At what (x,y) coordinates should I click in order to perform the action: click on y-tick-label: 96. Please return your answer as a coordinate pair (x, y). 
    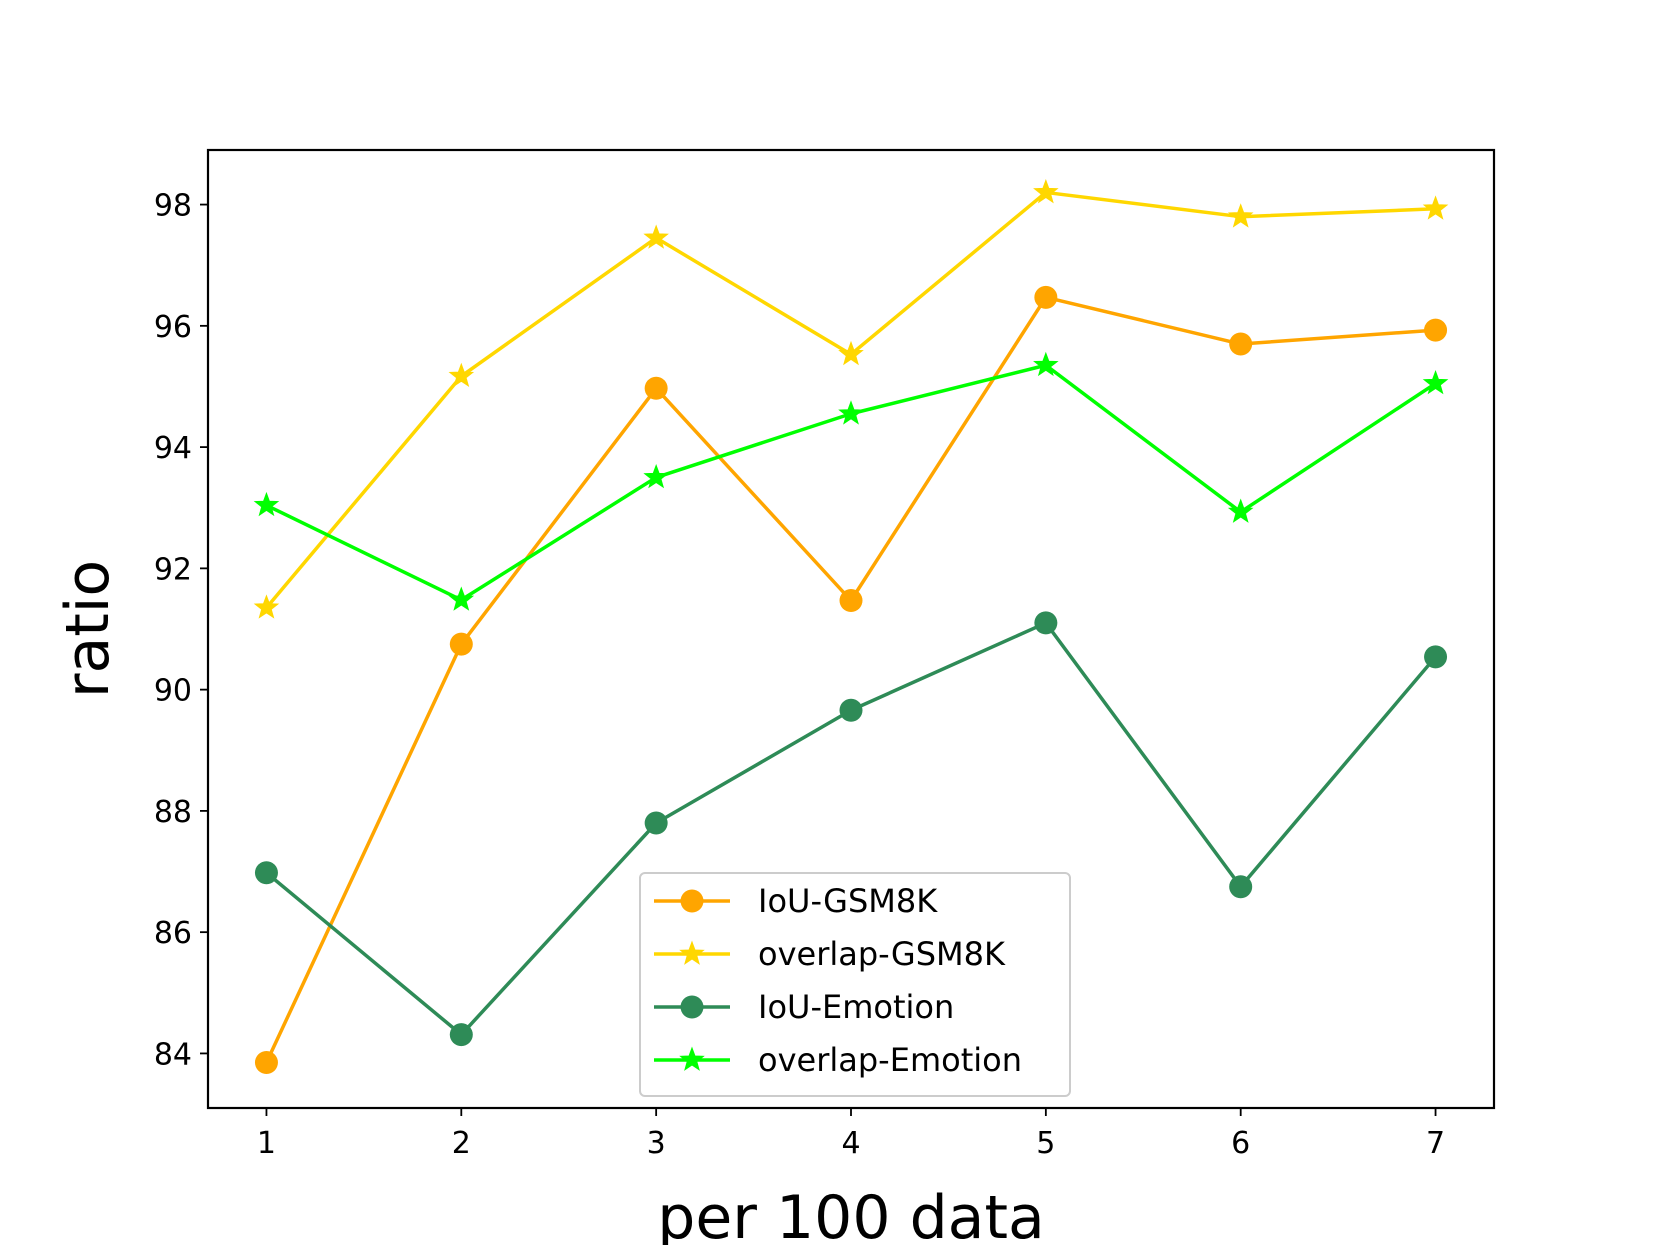
    Looking at the image, I should click on (173, 327).